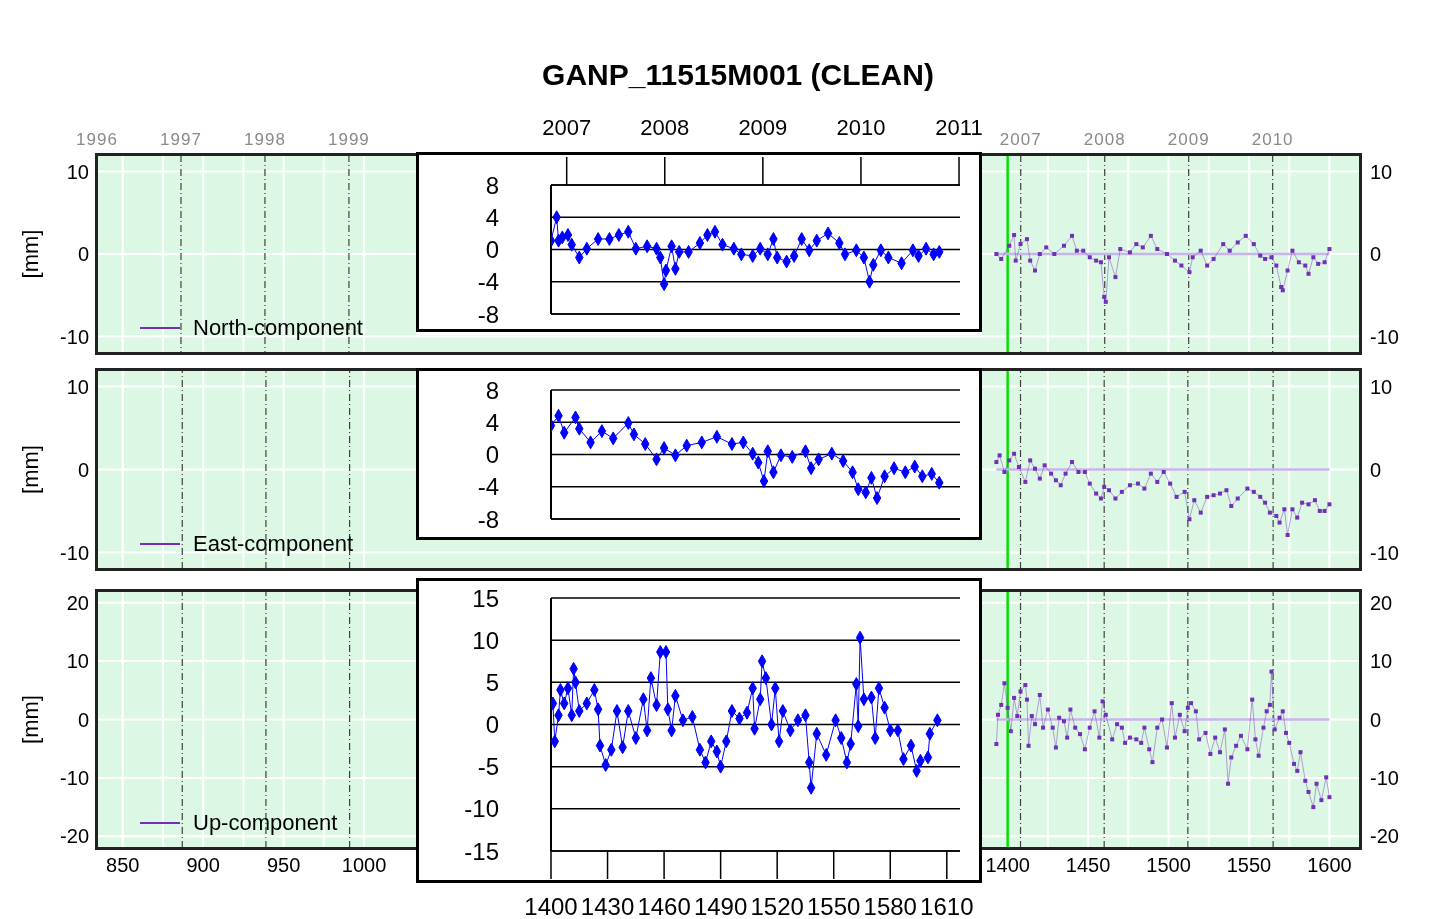 The width and height of the screenshot is (1444, 919). What do you see at coordinates (738, 75) in the screenshot?
I see `chart-title: GANP_11515M001 (CLEAN)` at bounding box center [738, 75].